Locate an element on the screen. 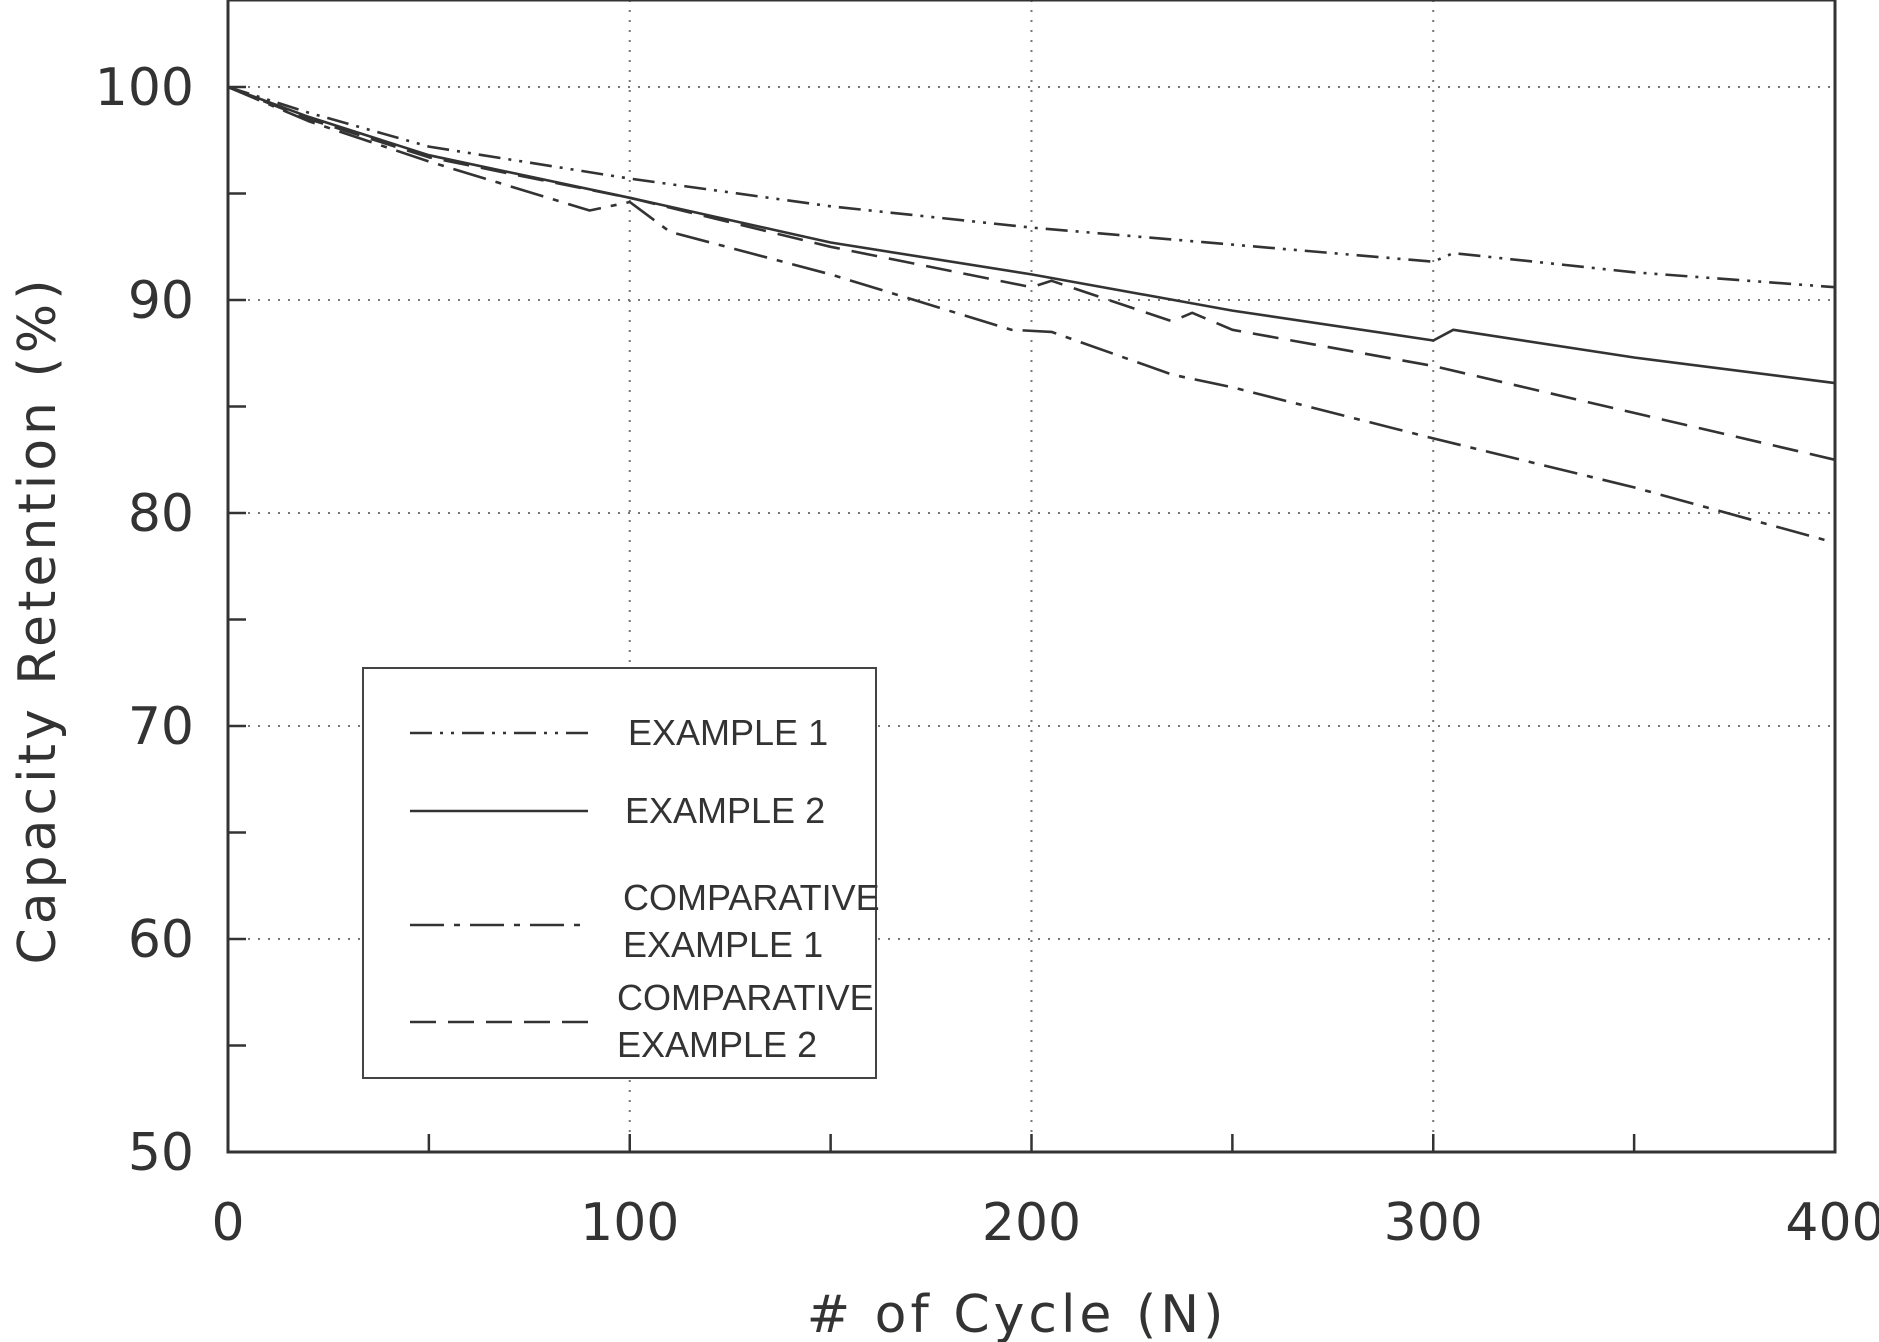 Image resolution: width=1879 pixels, height=1342 pixels. x-tick-label-1: 100 is located at coordinates (629, 1223).